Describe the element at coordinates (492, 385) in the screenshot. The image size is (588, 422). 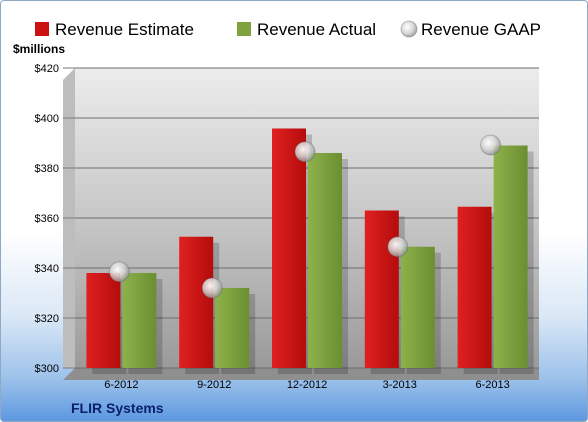
I see `x-tick-label: 6-2013` at that location.